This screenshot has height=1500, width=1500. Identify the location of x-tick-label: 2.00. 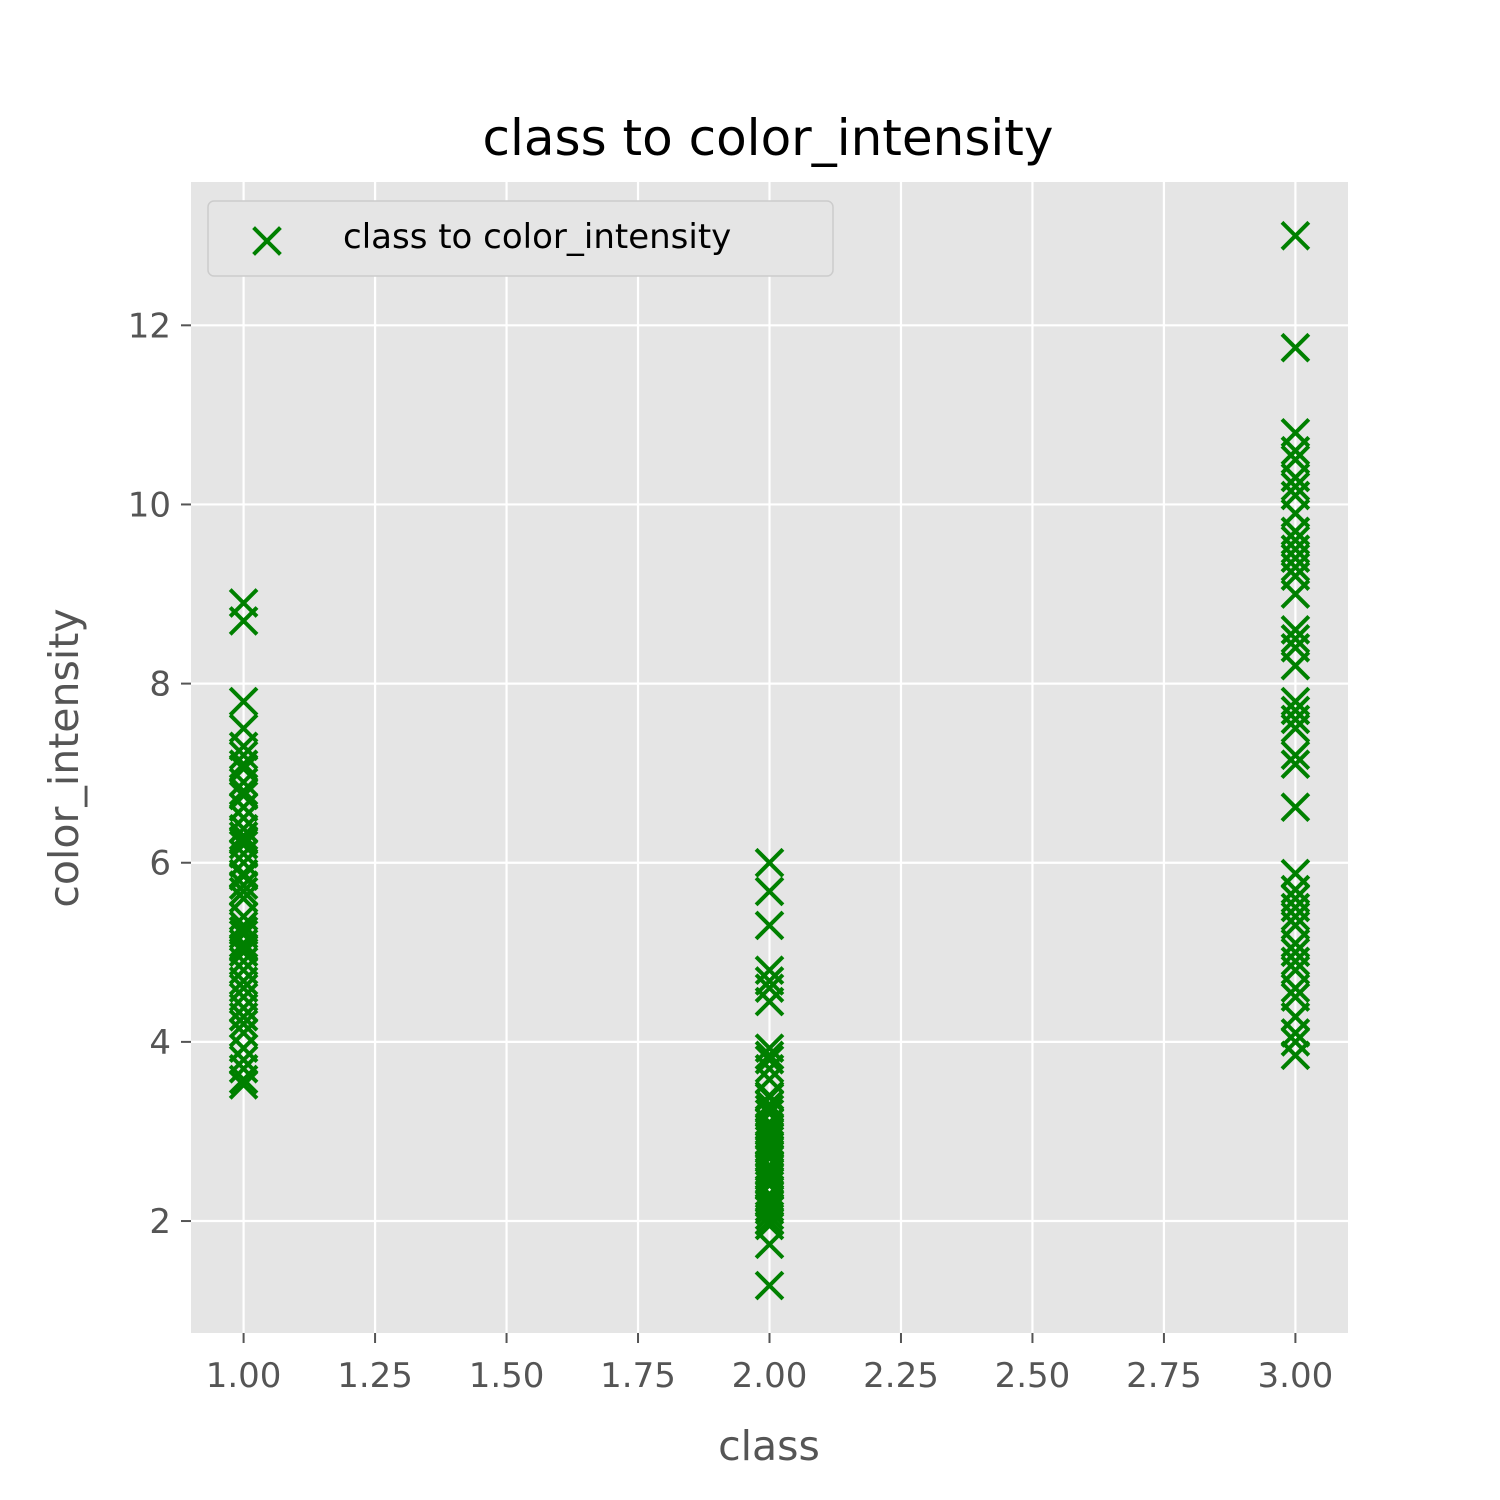
(770, 1376).